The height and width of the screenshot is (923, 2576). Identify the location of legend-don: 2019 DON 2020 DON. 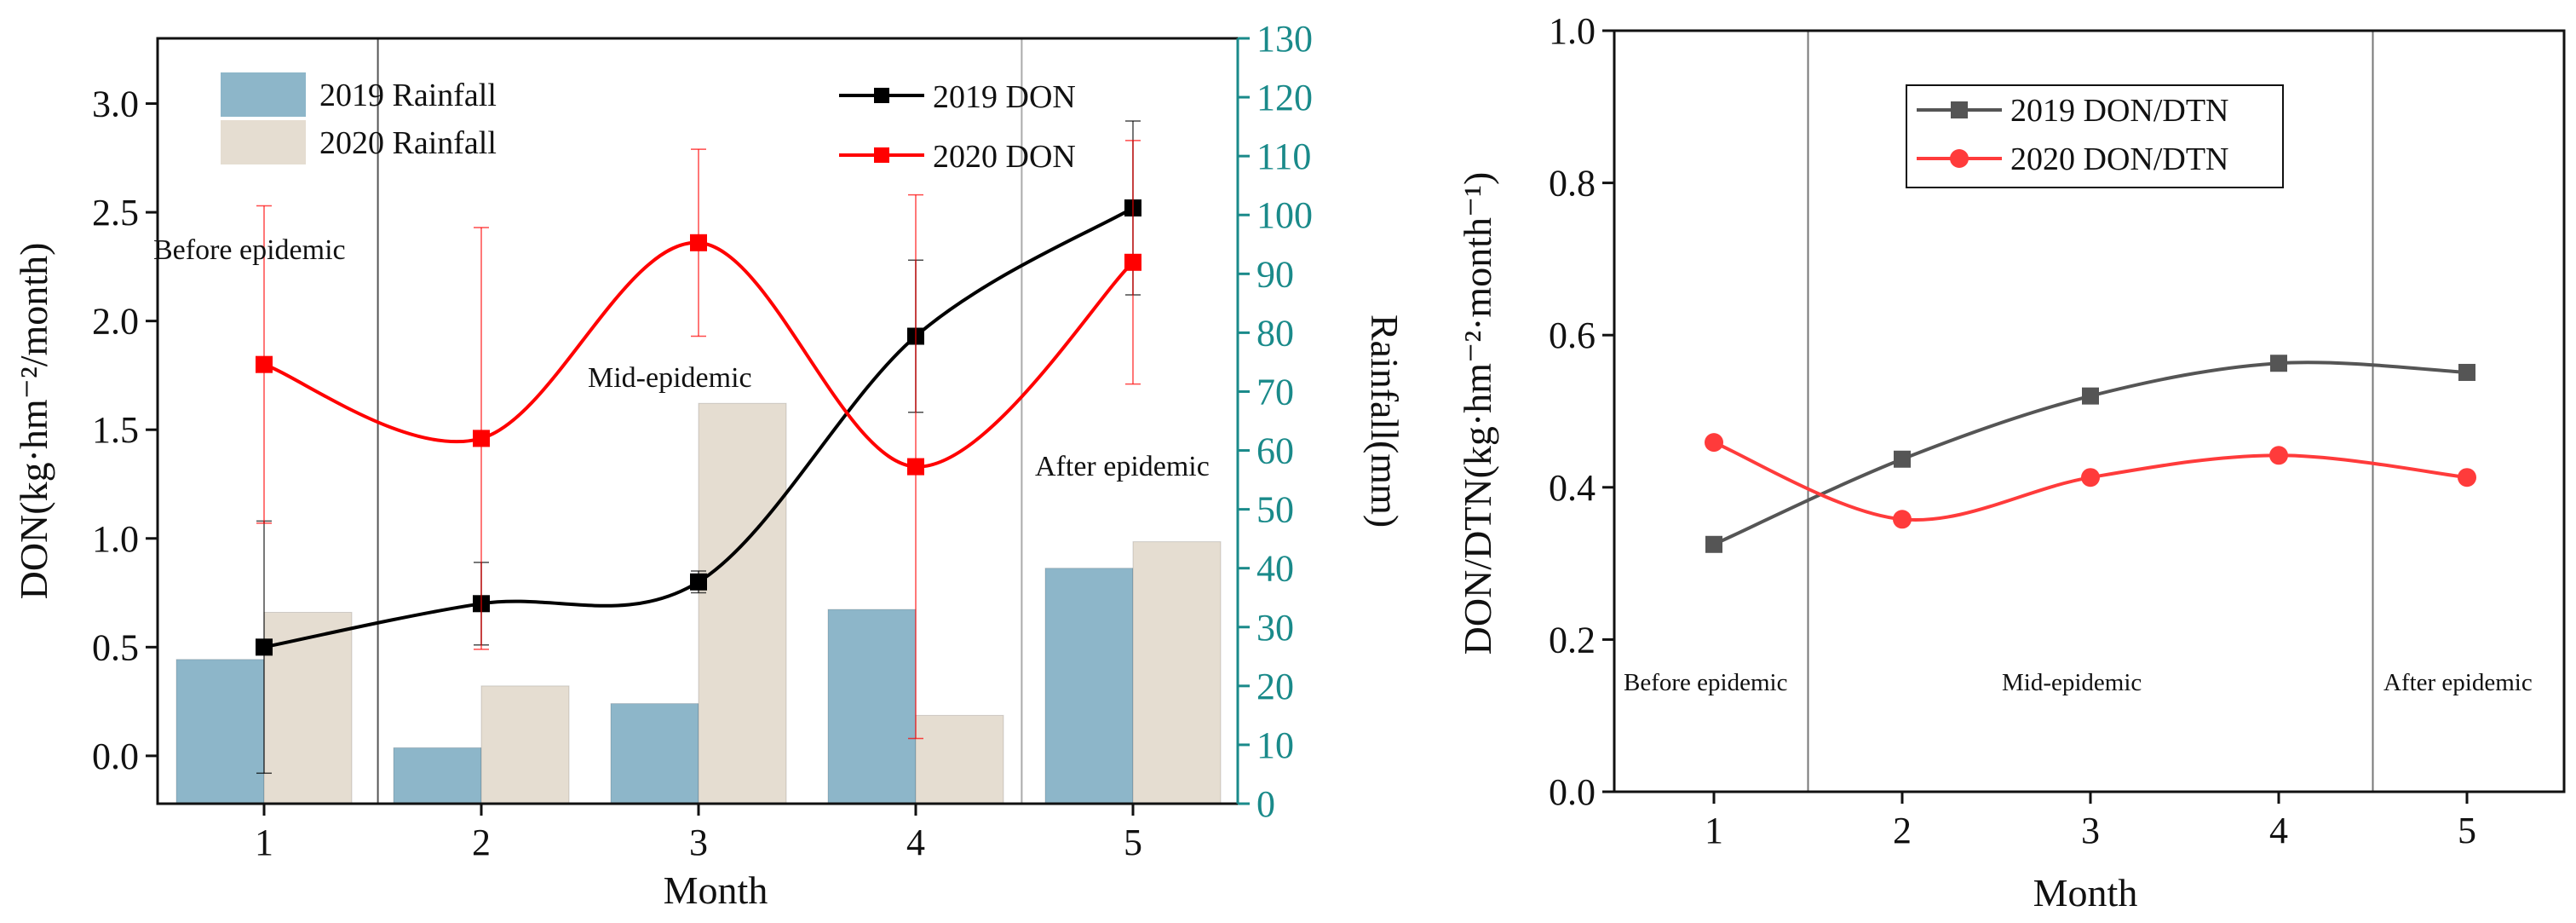
(958, 127).